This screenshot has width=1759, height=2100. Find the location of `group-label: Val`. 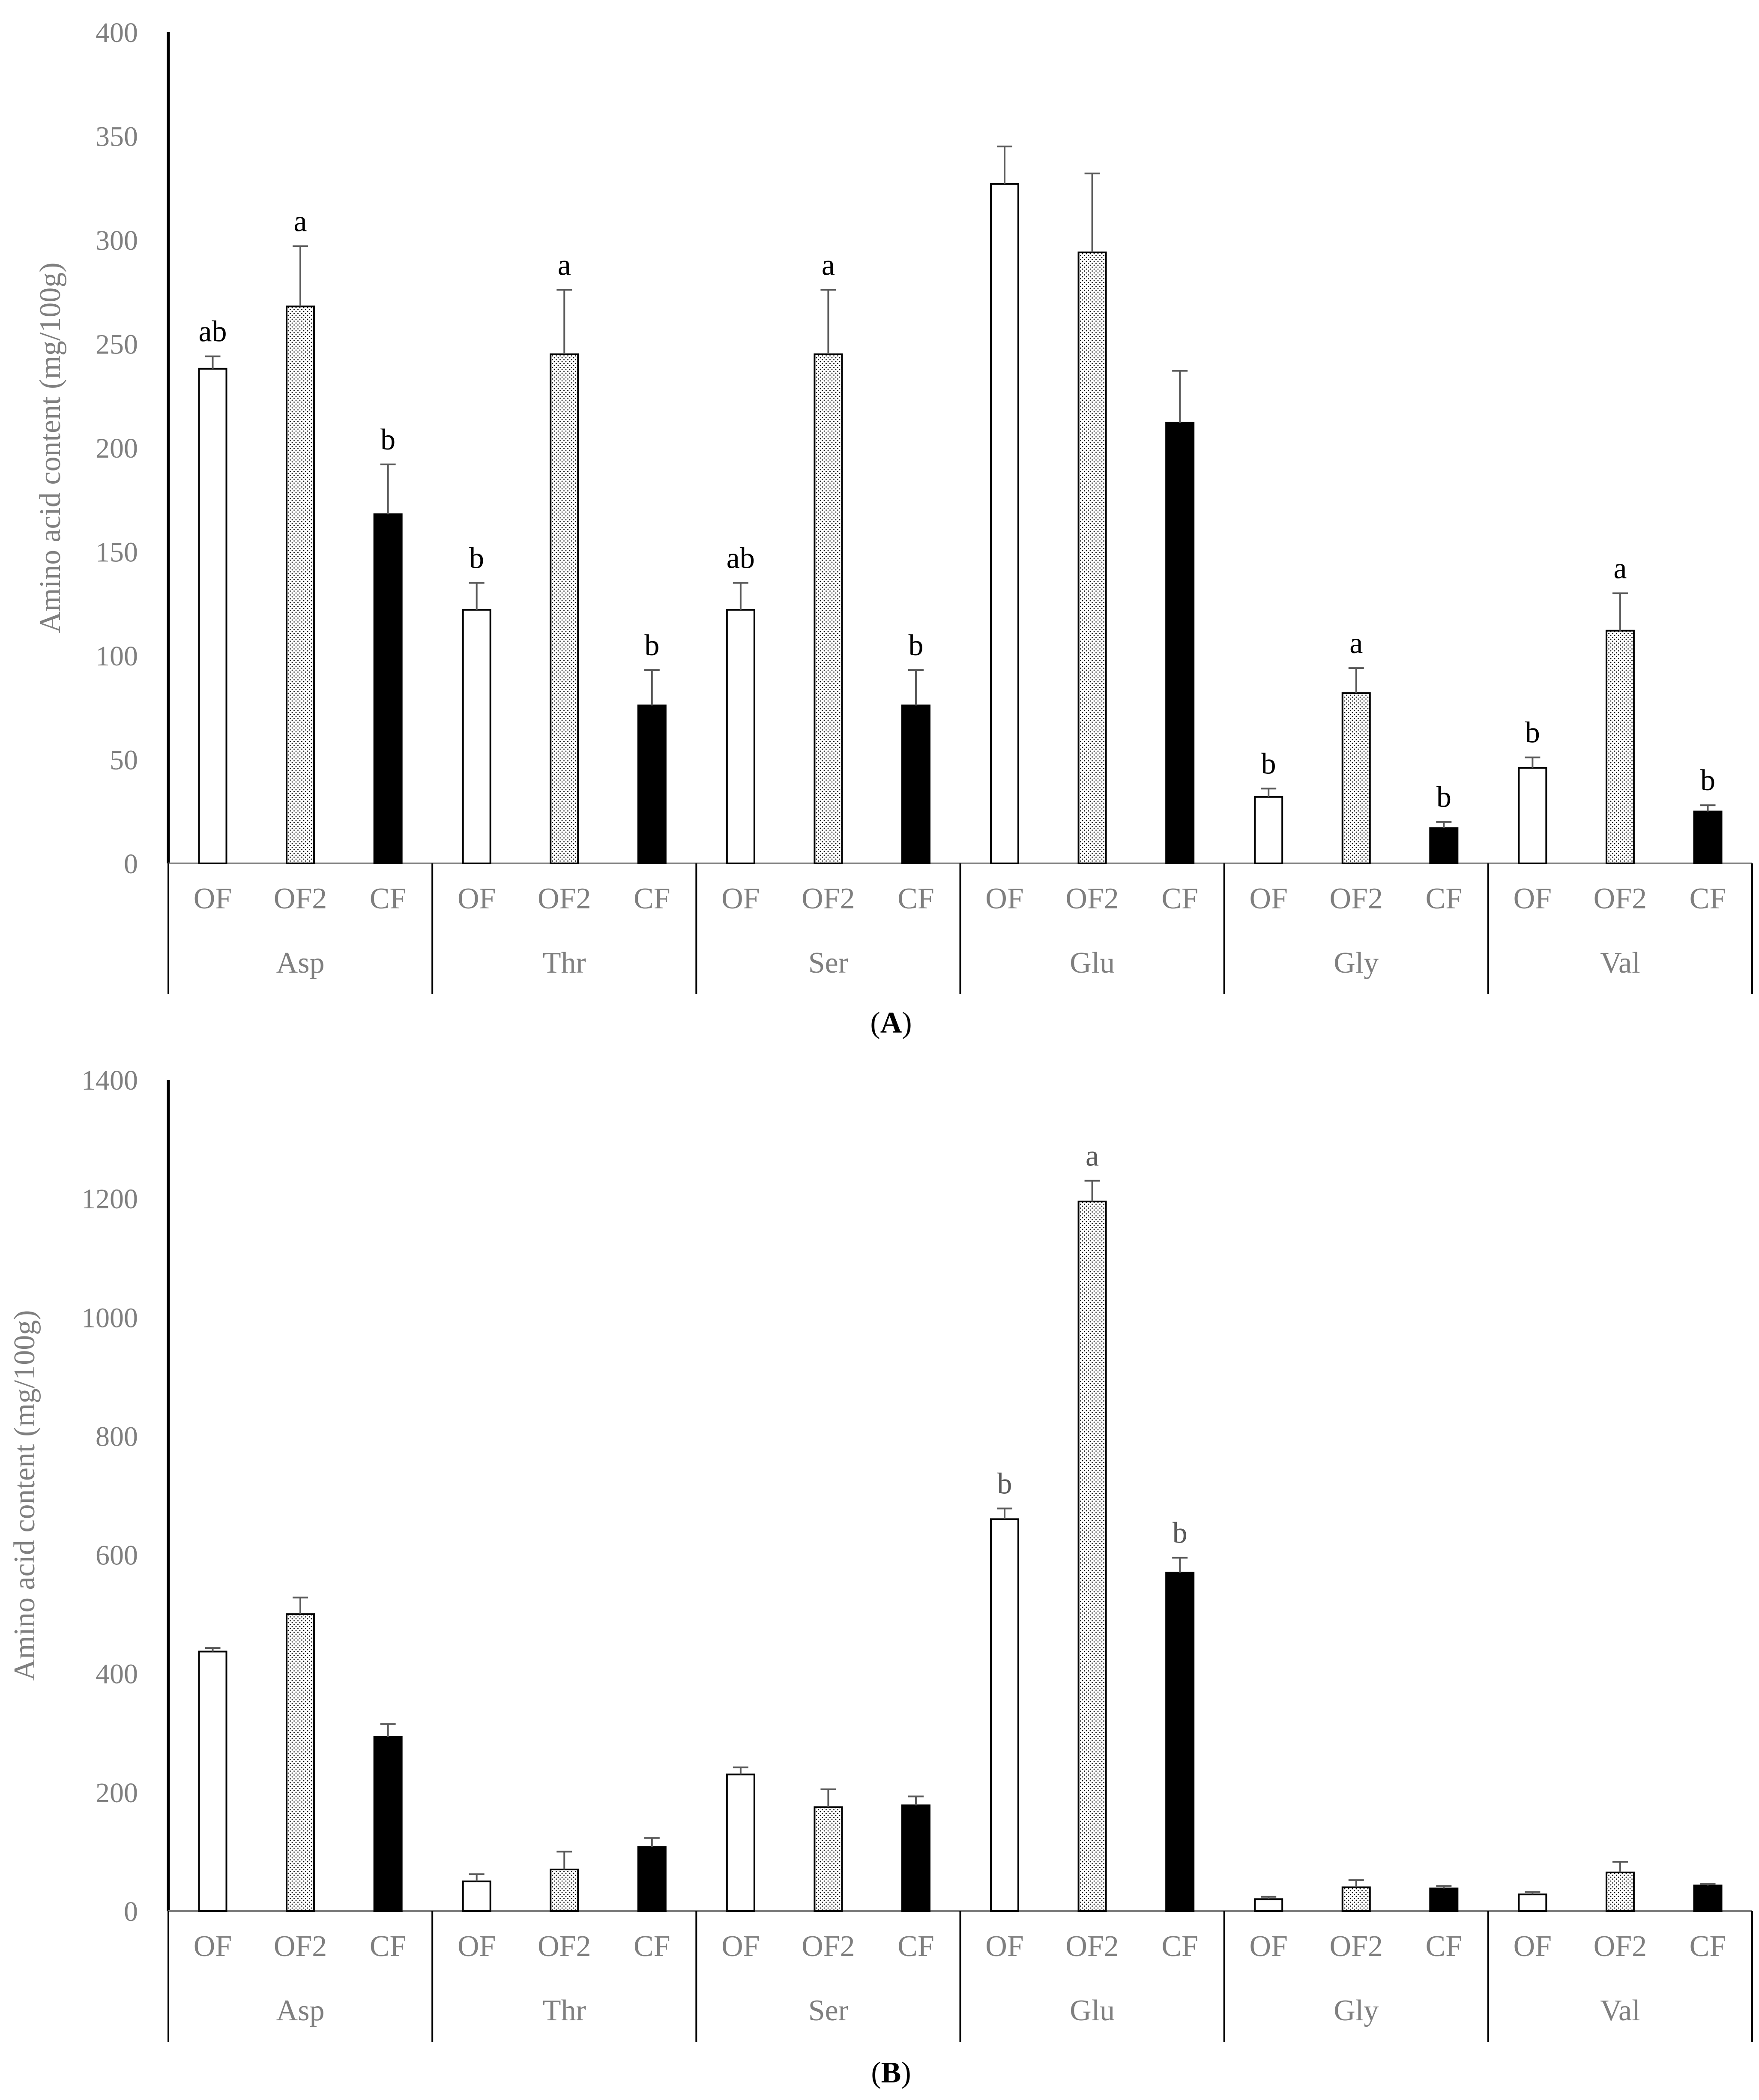

group-label: Val is located at coordinates (1620, 2011).